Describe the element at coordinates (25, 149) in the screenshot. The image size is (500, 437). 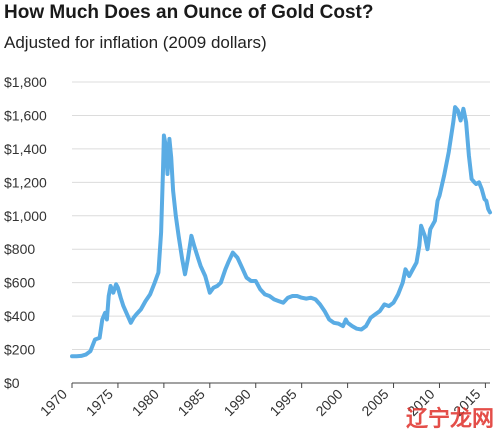
I see `y-tick-label: $1,400` at that location.